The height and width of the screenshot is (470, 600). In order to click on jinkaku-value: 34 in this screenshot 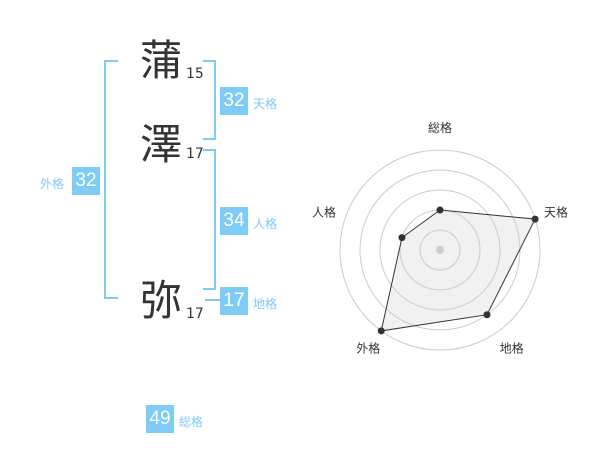, I will do `click(234, 221)`.